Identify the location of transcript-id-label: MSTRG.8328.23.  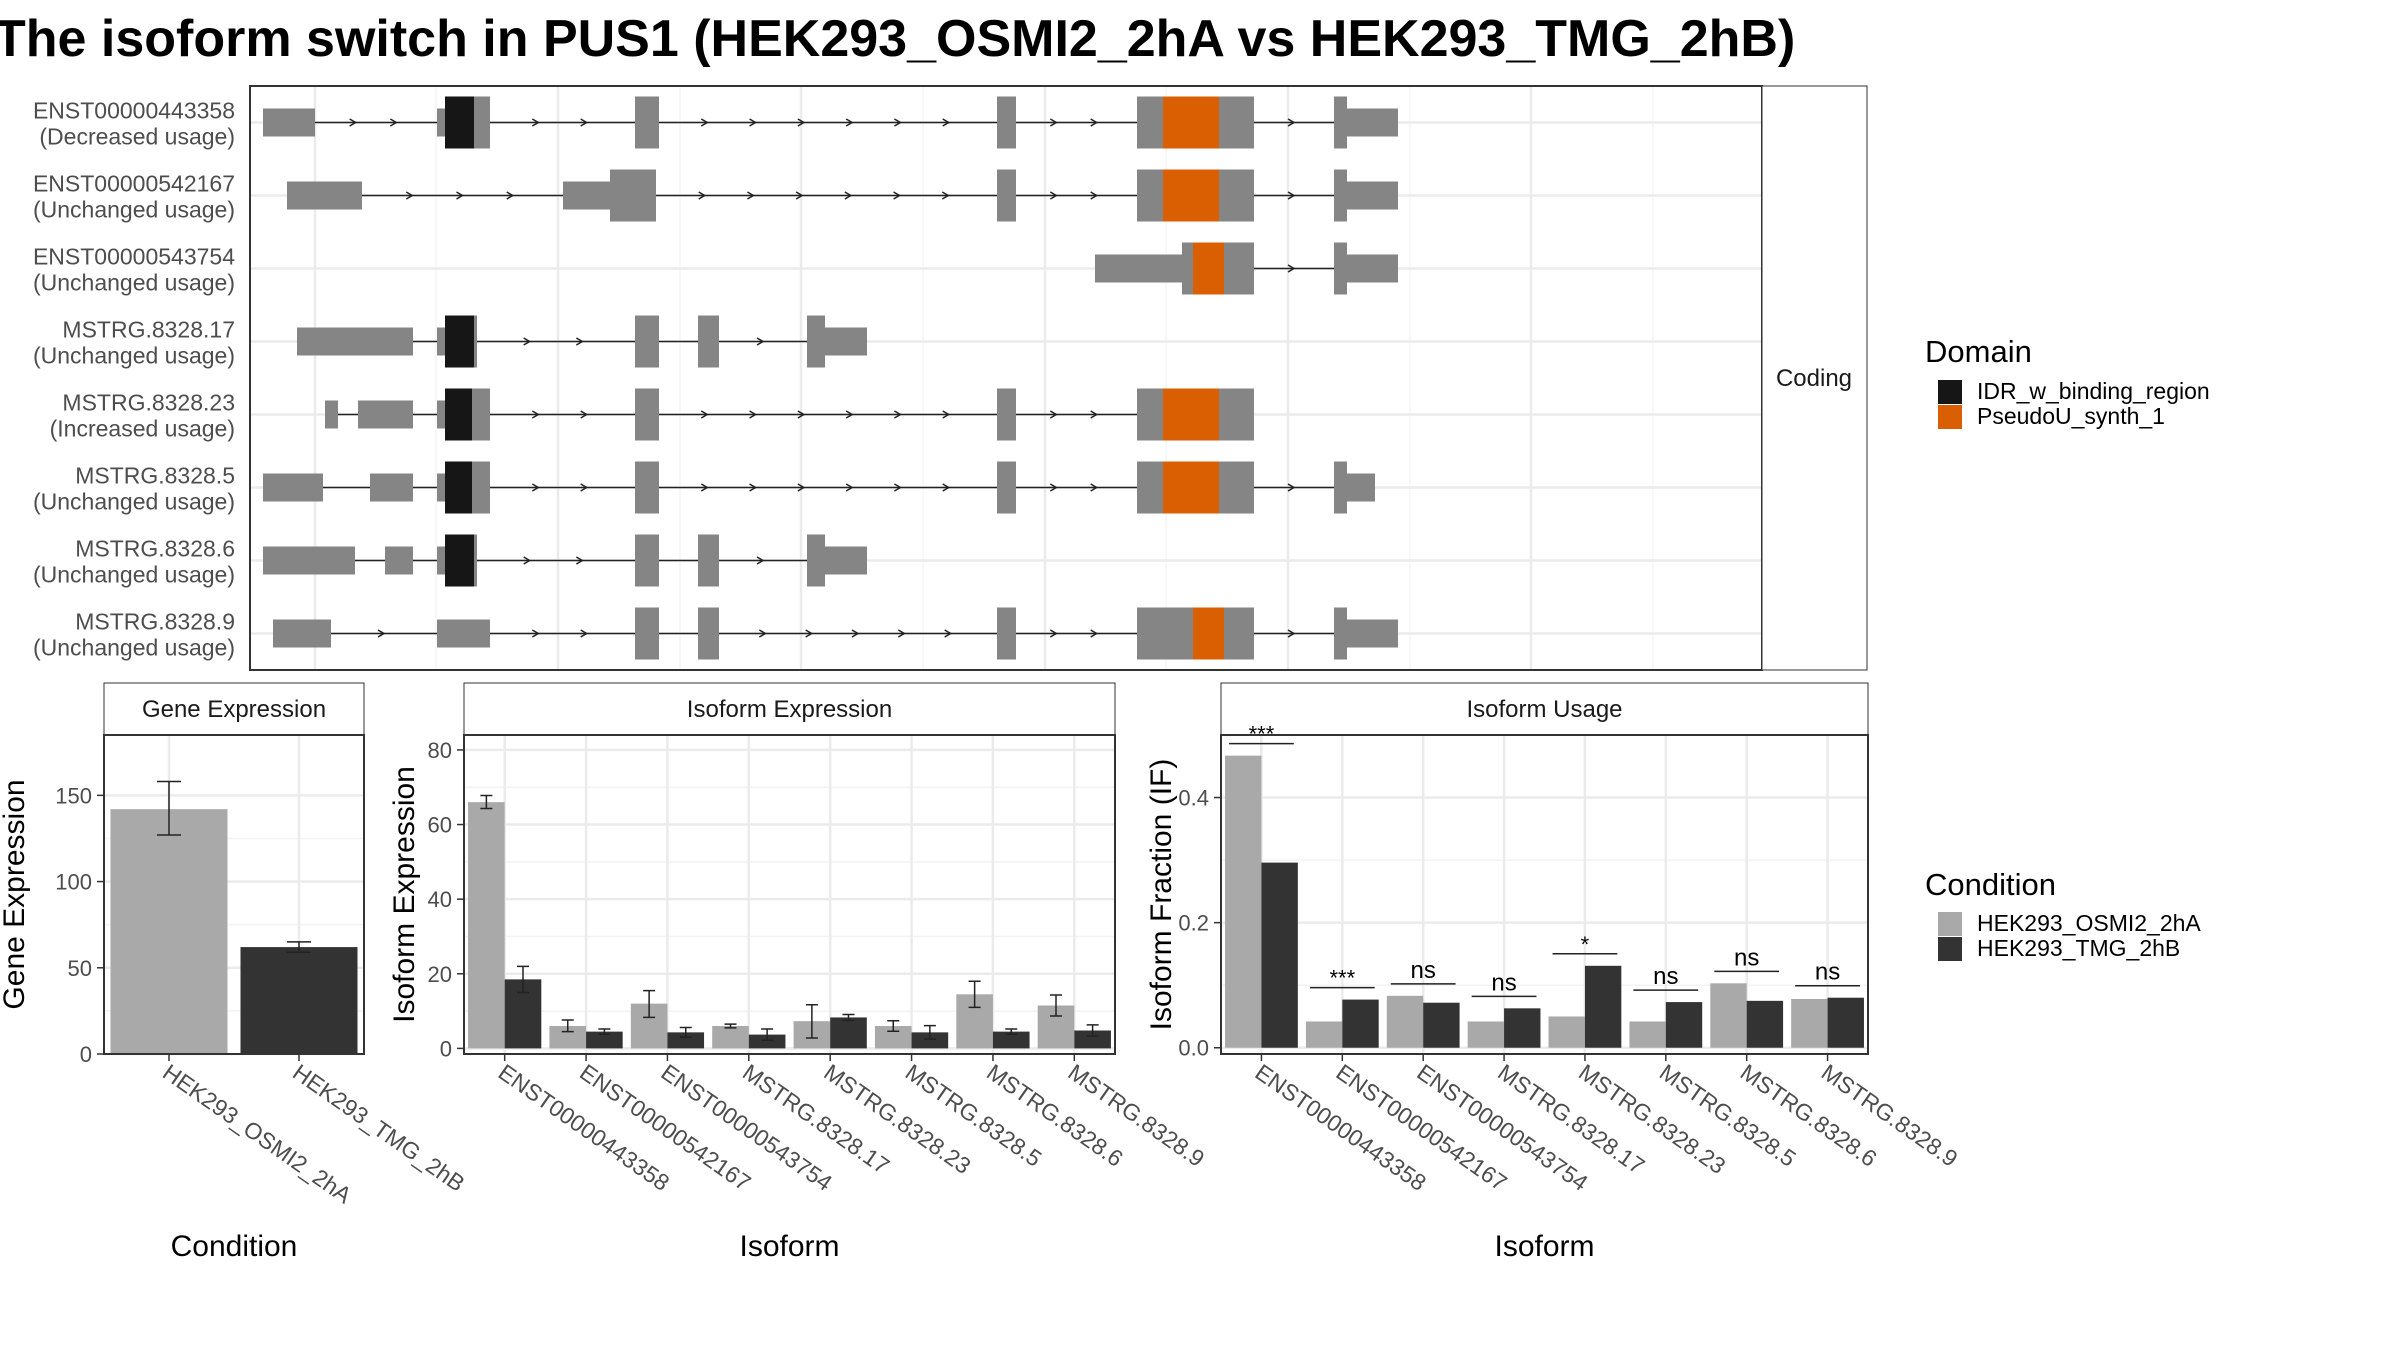
(148, 403).